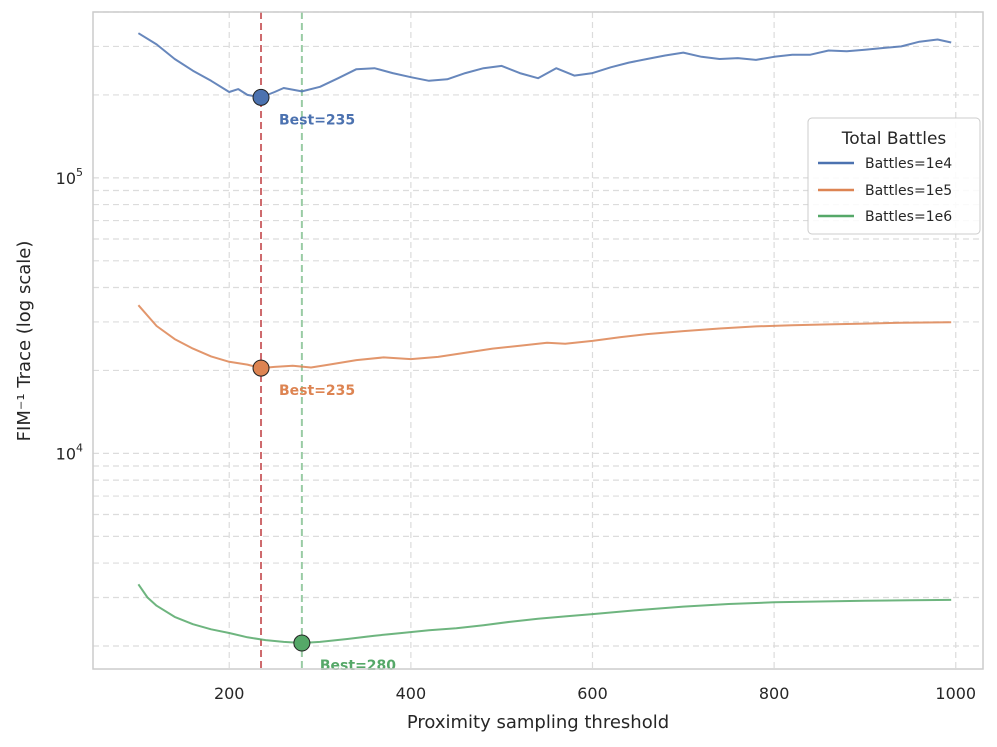  Describe the element at coordinates (592, 693) in the screenshot. I see `x-tick-label: 600` at that location.